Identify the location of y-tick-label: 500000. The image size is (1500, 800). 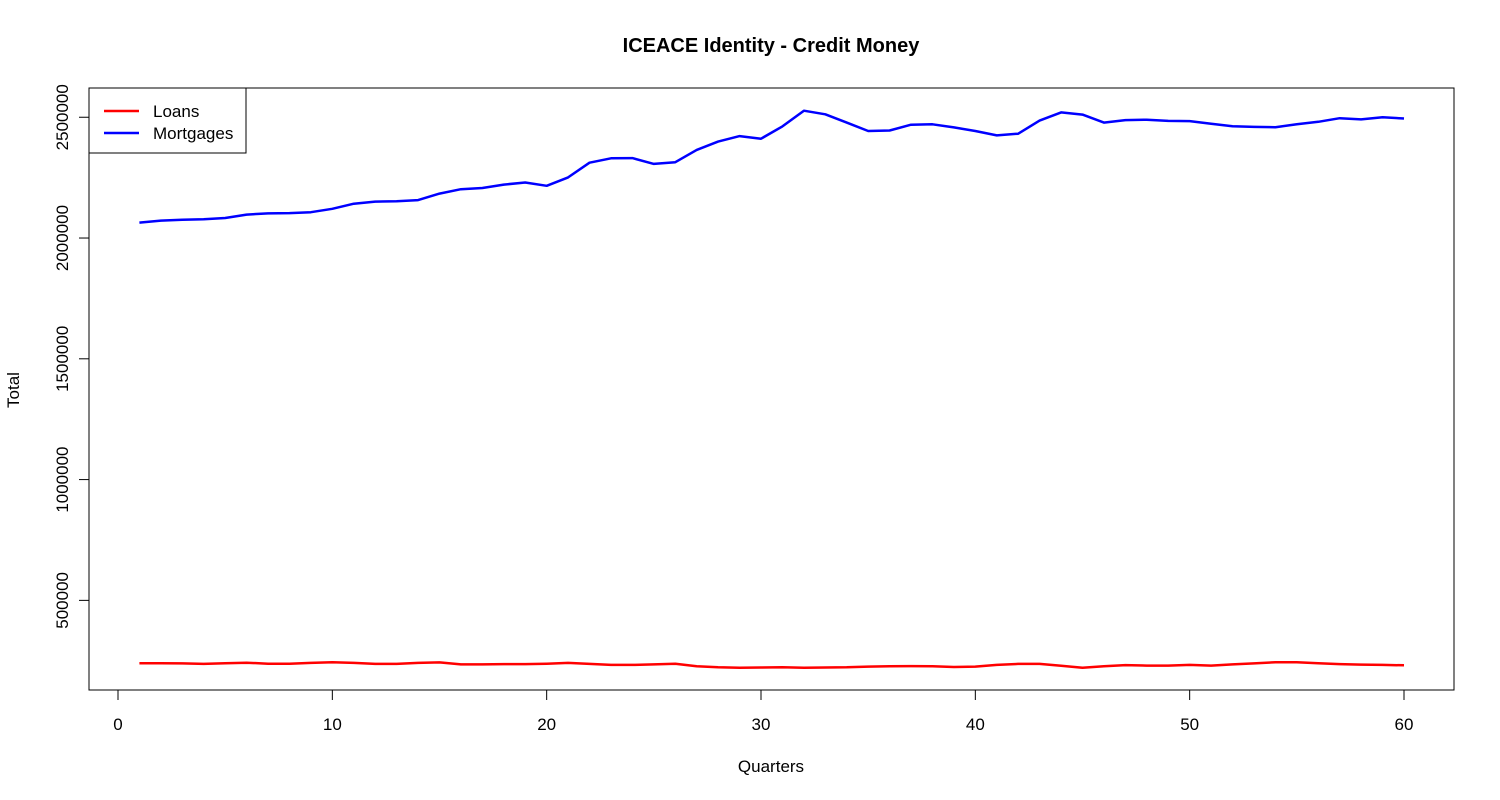
(62, 600).